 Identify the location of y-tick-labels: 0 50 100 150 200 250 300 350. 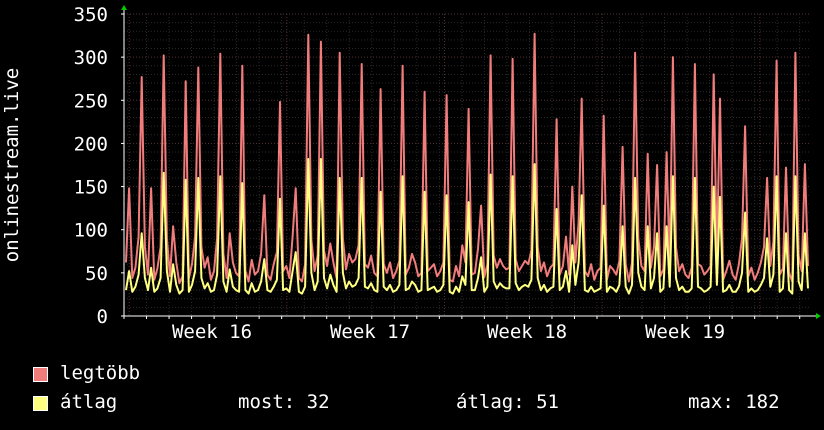
(91, 166).